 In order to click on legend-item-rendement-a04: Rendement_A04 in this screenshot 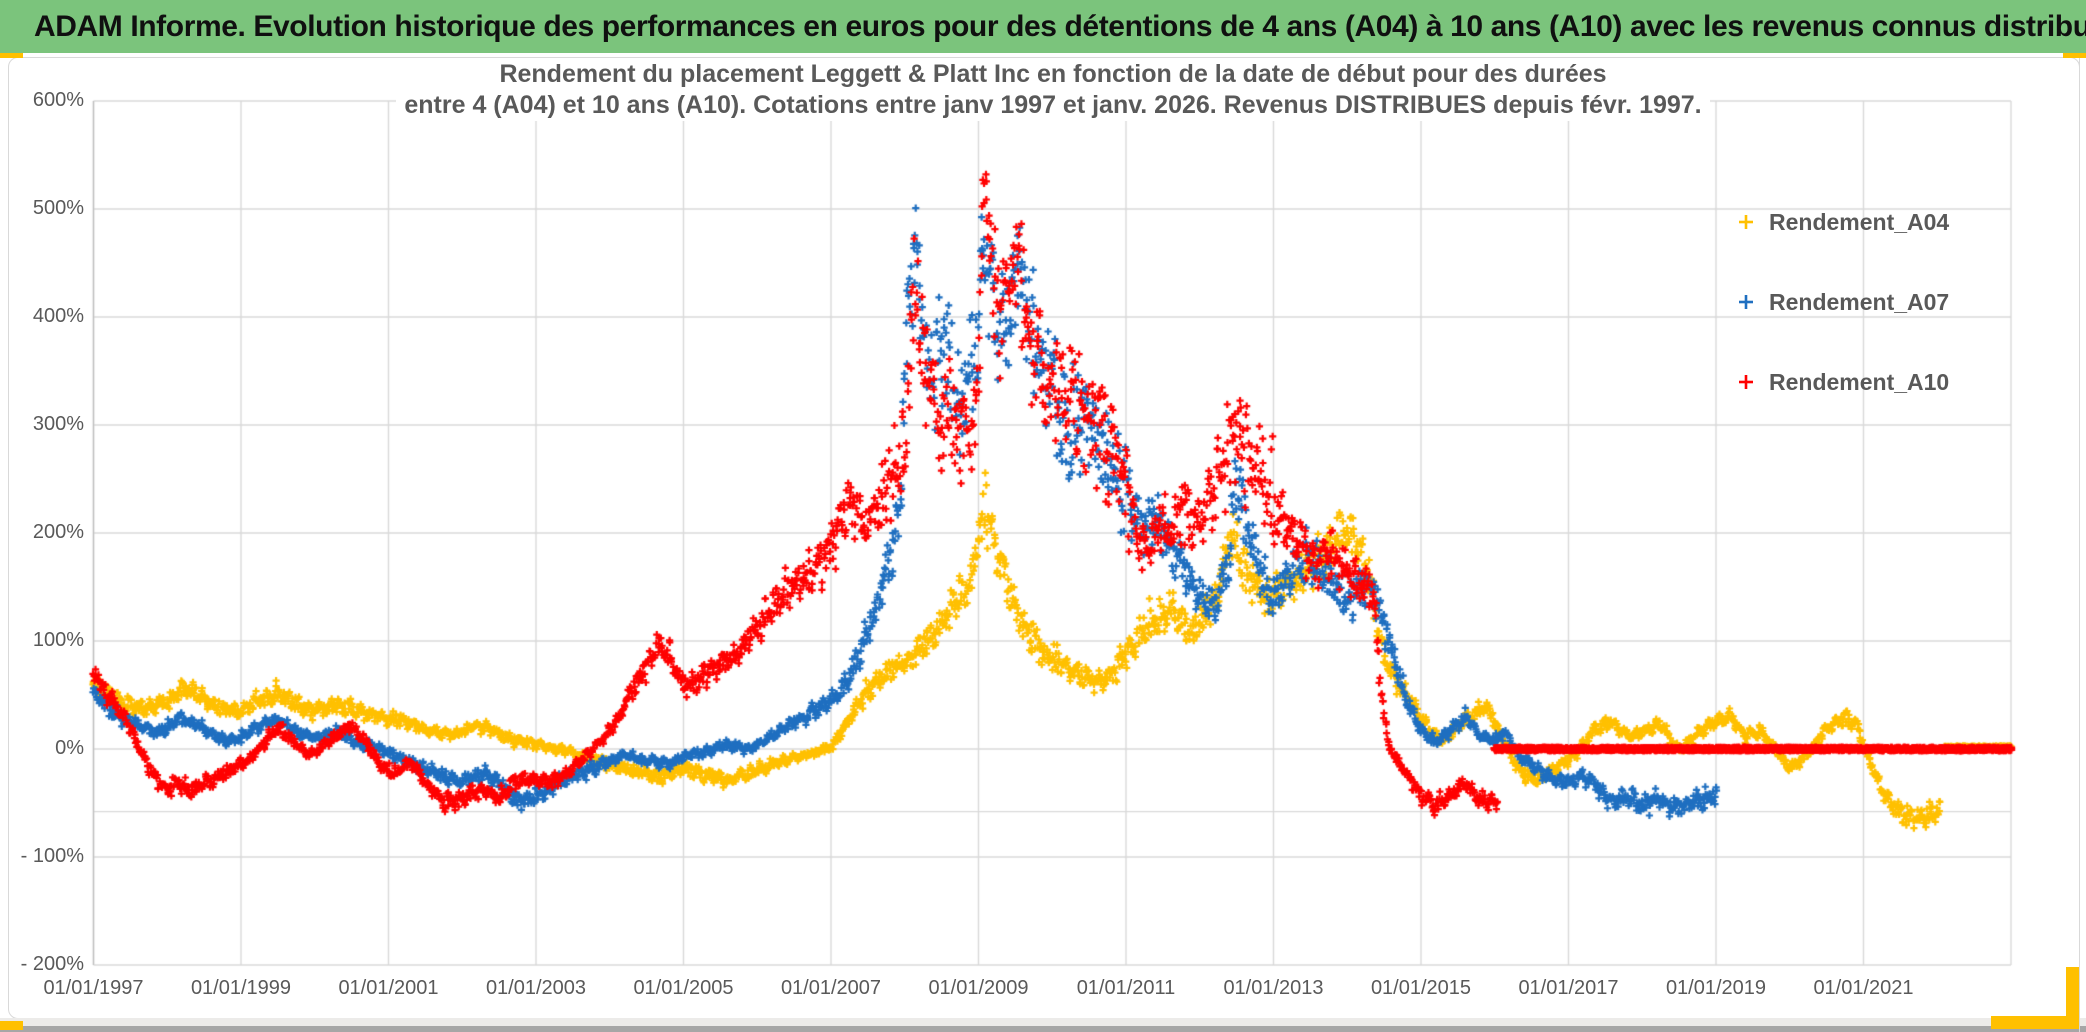, I will do `click(1843, 222)`.